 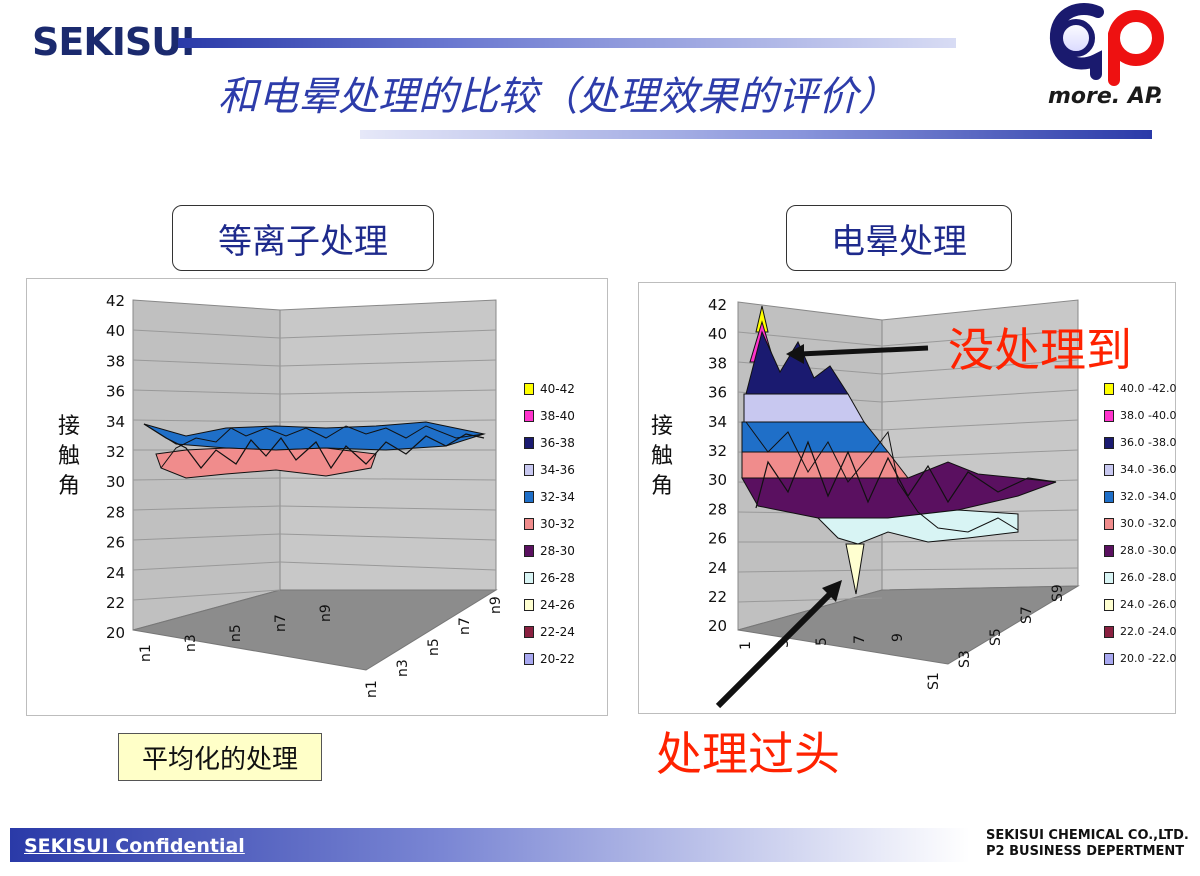 I want to click on footer-bar, so click(x=490, y=845).